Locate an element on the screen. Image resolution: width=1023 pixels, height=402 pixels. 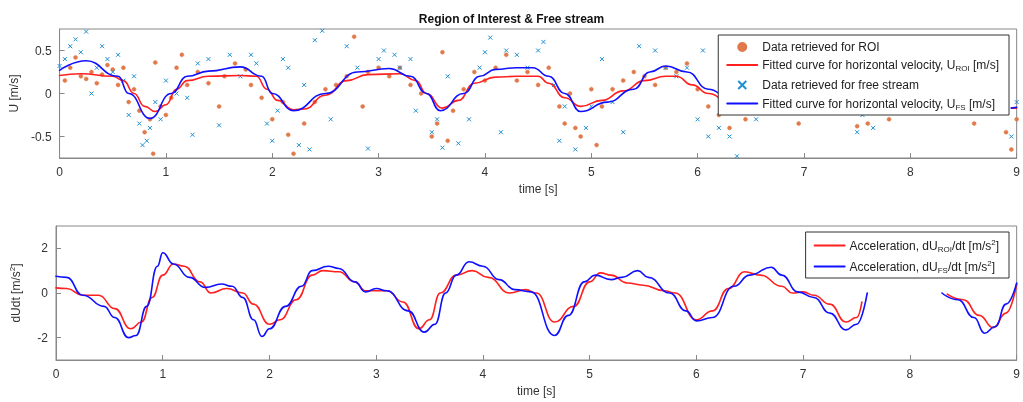
y-tick-label: 2 is located at coordinates (45, 248).